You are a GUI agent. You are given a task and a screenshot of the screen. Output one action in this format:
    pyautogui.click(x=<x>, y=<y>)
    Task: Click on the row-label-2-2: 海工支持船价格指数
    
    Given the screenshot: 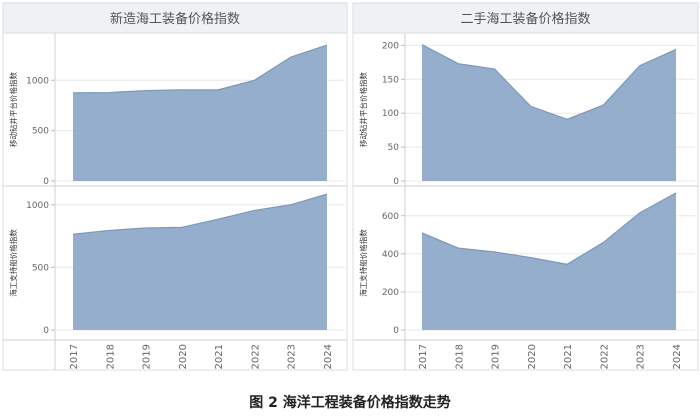 What is the action you would take?
    pyautogui.click(x=363, y=263)
    